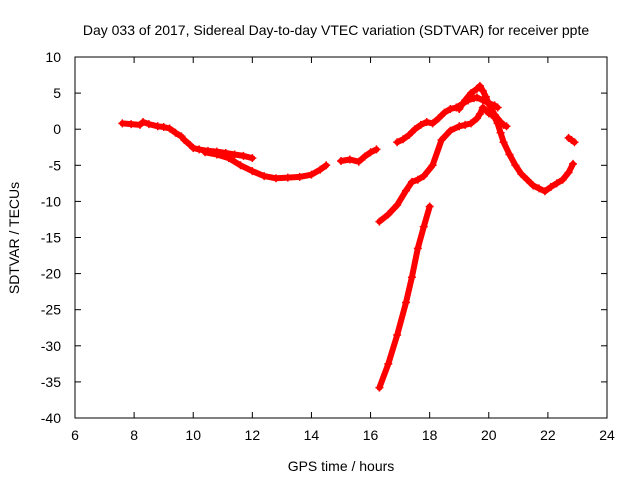 The image size is (640, 480). Describe the element at coordinates (193, 435) in the screenshot. I see `x-tick-label: 10` at that location.